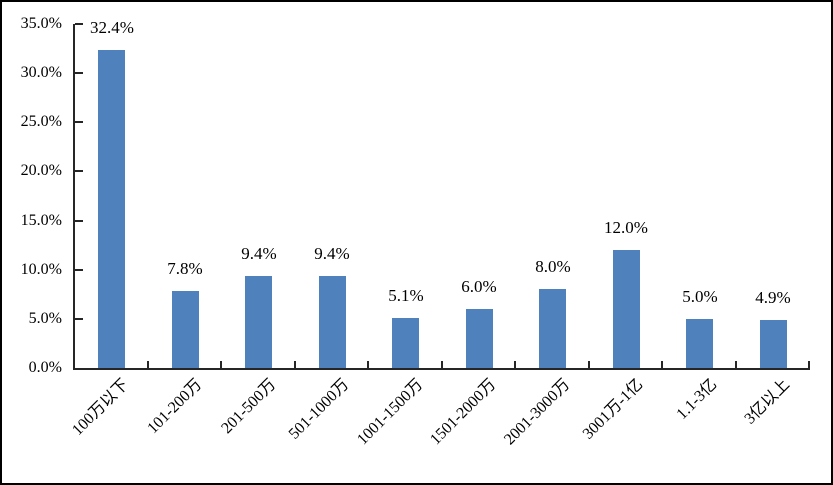 The image size is (833, 485). I want to click on y-axis-tick-label: 15.0%, so click(41, 220).